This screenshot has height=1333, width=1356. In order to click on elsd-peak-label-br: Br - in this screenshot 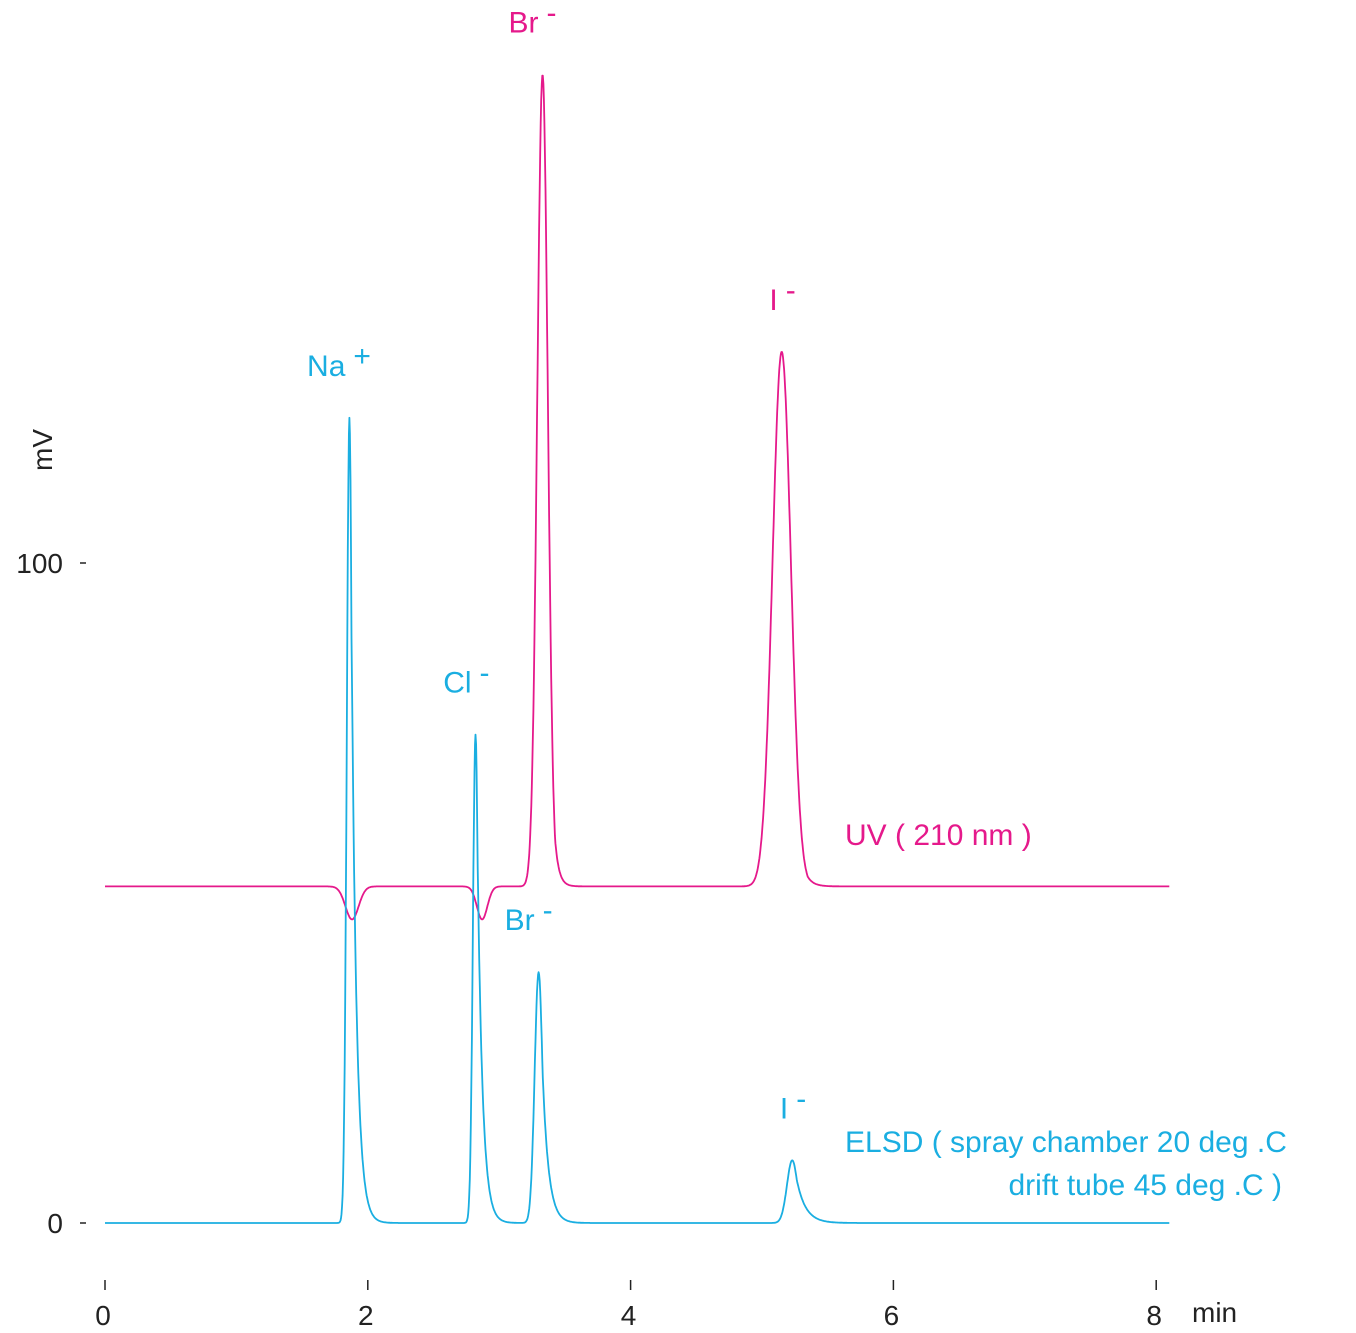, I will do `click(529, 915)`.